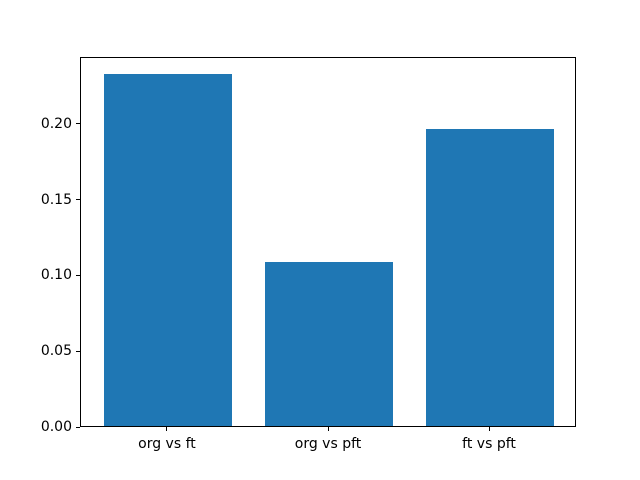  What do you see at coordinates (56, 123) in the screenshot?
I see `y-tick-label: 0.20` at bounding box center [56, 123].